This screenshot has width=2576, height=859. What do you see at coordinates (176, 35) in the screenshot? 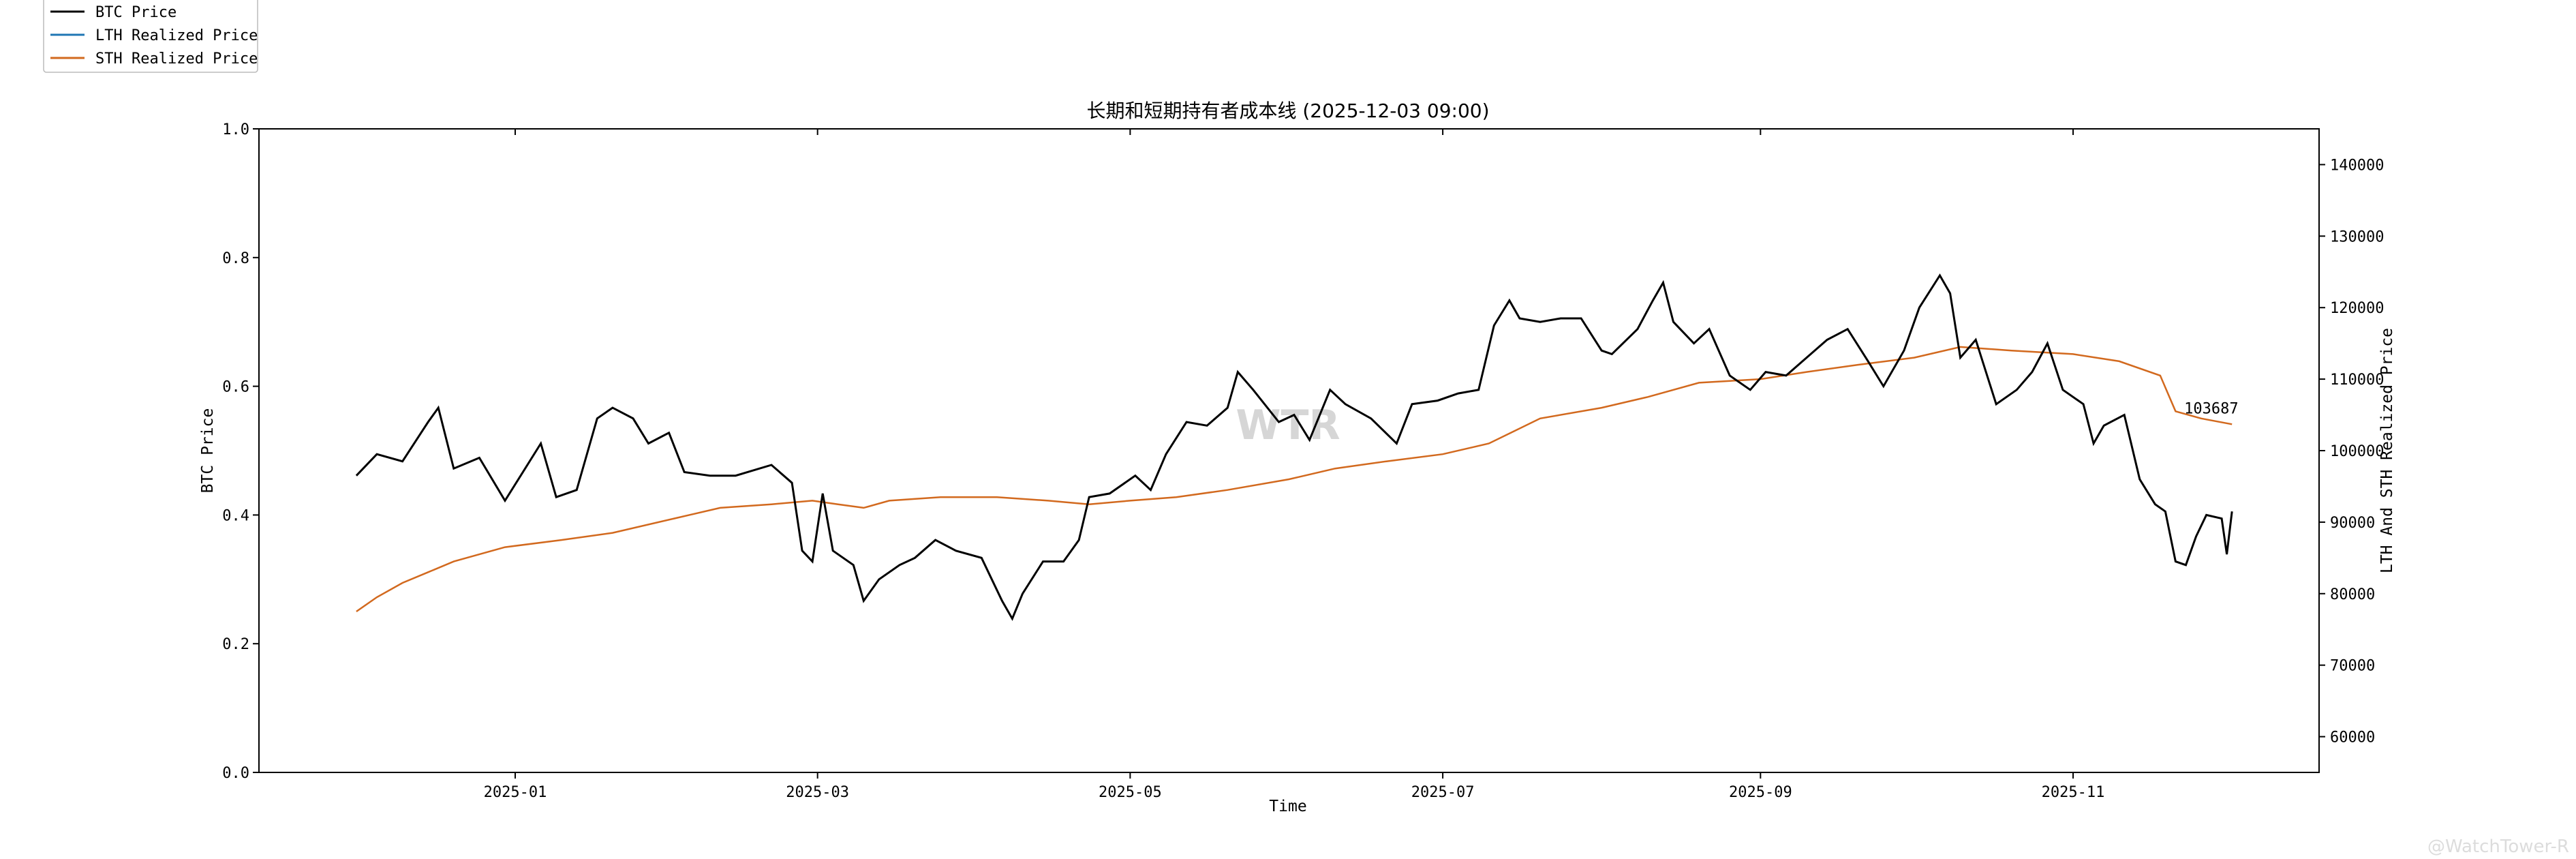
I see `legend-label-lth-realized-price: LTH Realized Price` at bounding box center [176, 35].